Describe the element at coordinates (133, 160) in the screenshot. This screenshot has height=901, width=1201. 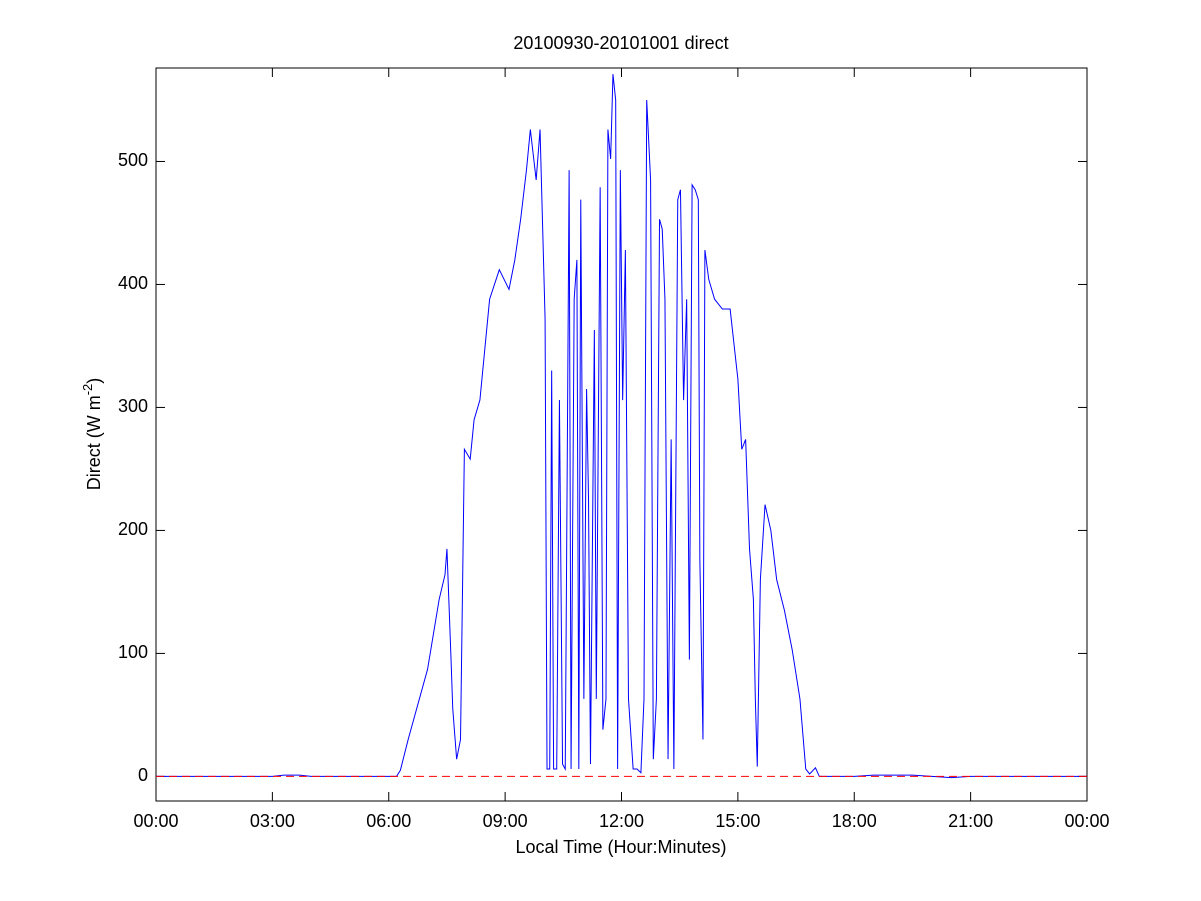
I see `y-tick-label: 500` at that location.